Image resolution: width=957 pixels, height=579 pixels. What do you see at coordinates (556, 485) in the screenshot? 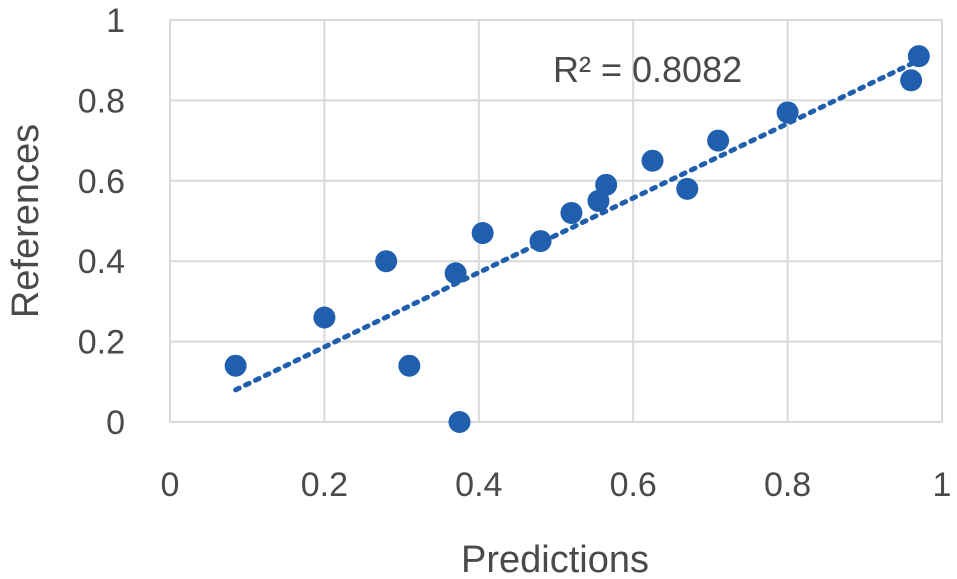
I see `x-axis-ticks: 0 0.2 0.4 0.6 0.8 1` at bounding box center [556, 485].